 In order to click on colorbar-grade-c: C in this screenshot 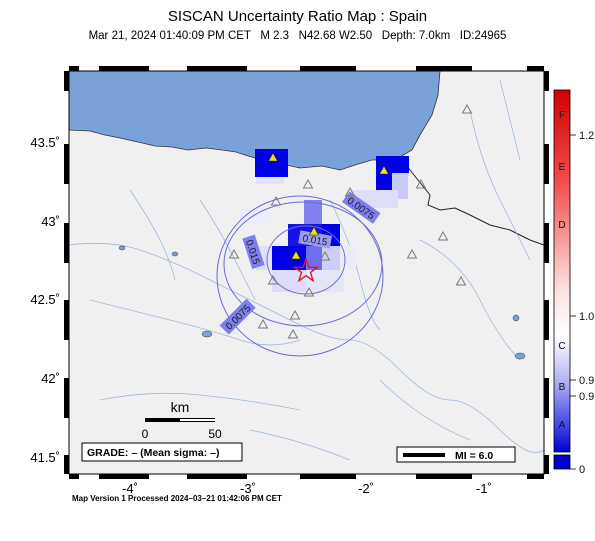, I will do `click(561, 346)`.